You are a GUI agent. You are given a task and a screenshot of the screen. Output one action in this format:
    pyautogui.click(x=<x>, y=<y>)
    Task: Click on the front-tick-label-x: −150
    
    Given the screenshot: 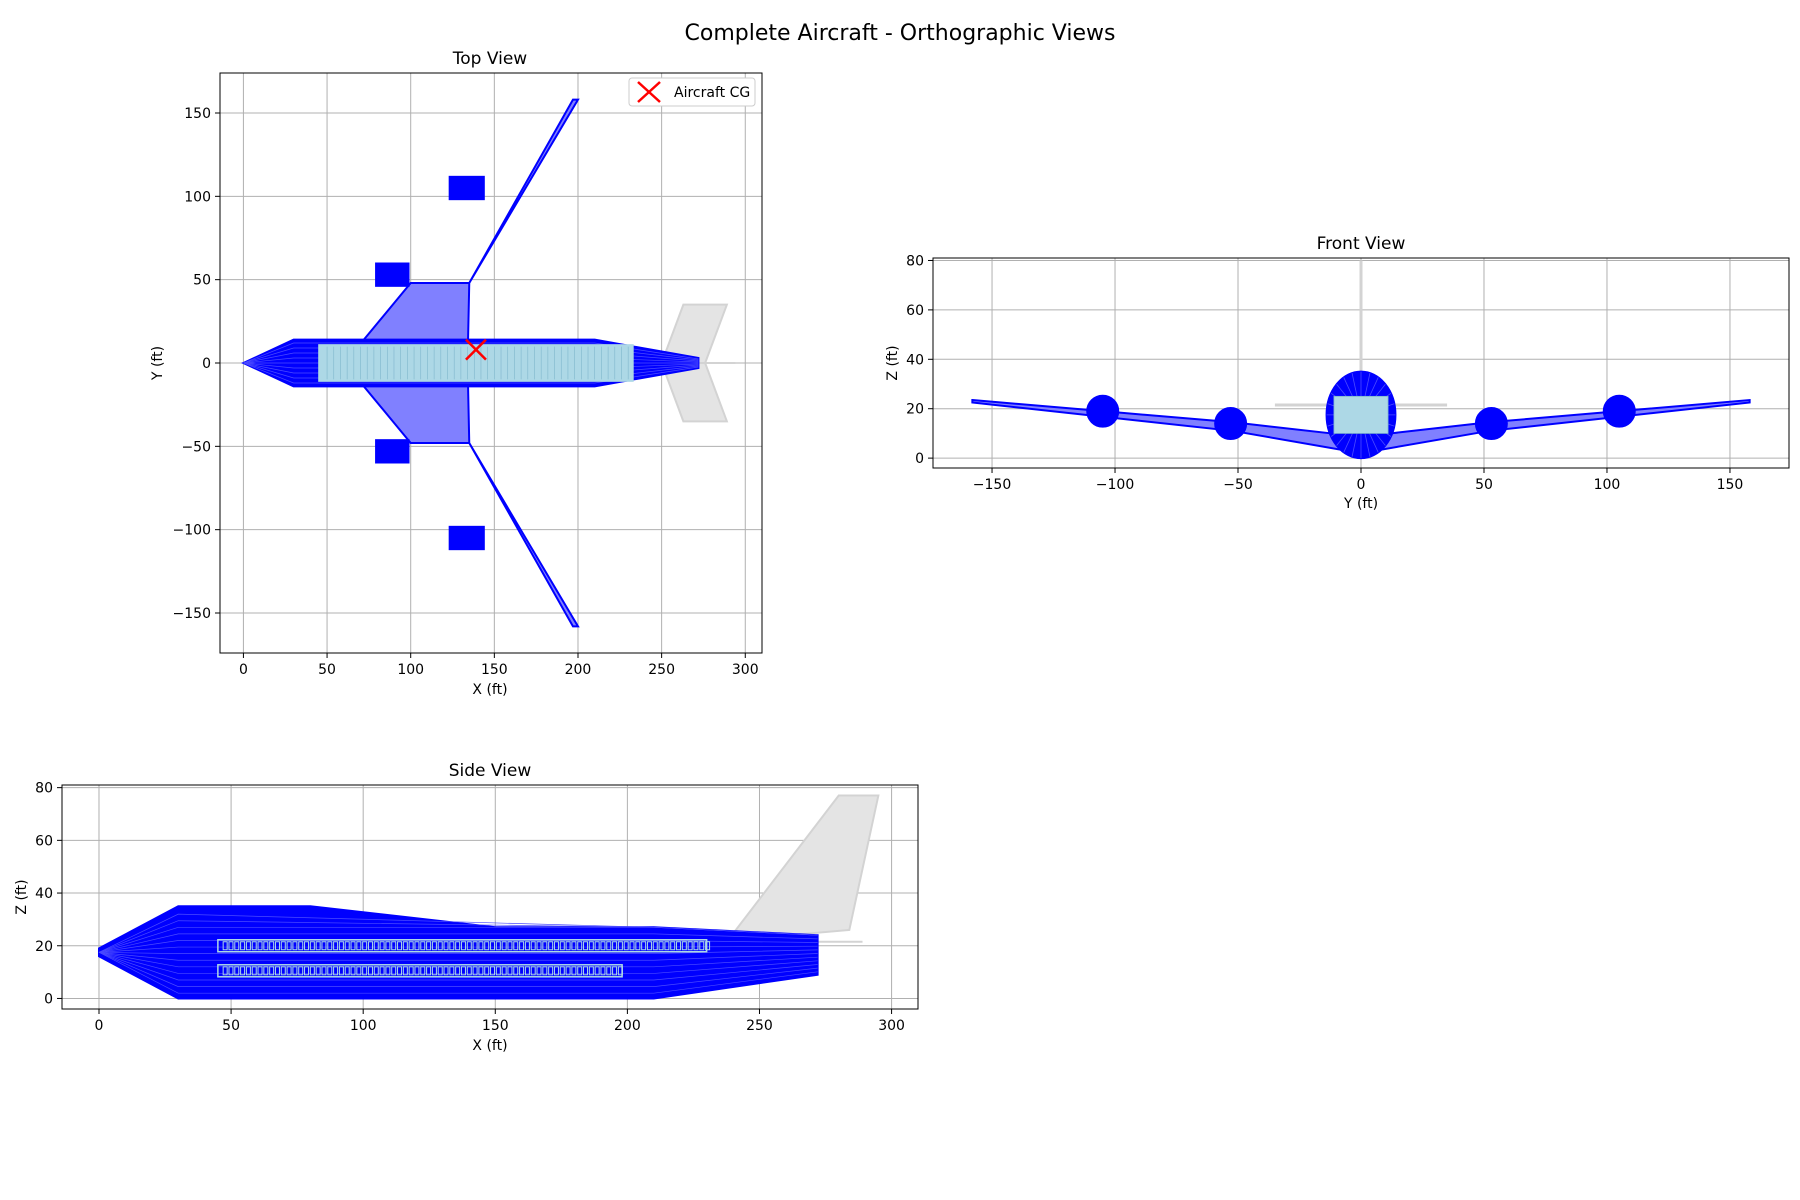 What is the action you would take?
    pyautogui.click(x=992, y=485)
    